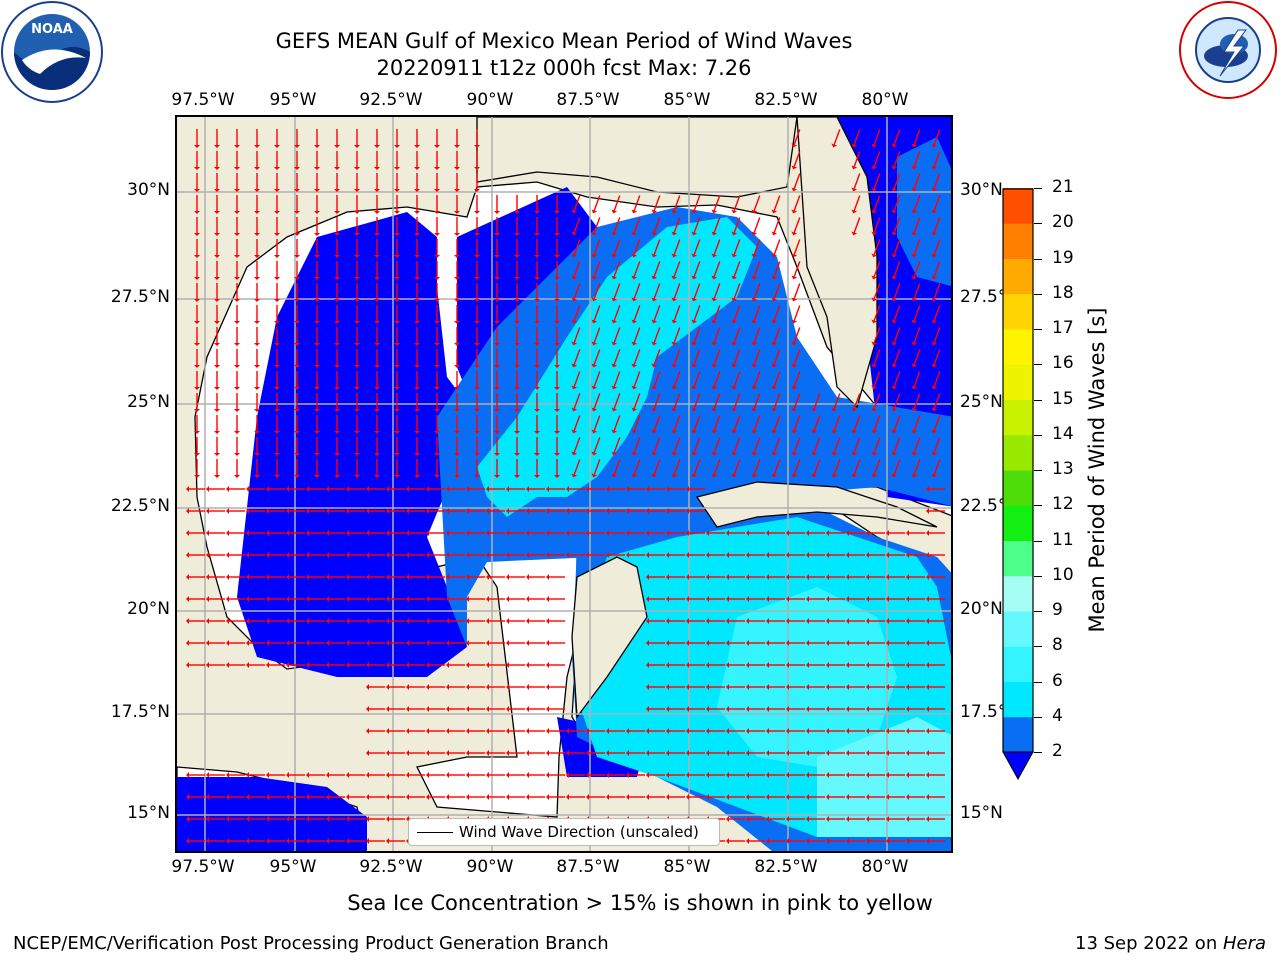 The height and width of the screenshot is (960, 1280). I want to click on footer-date-text: 13 Sep 2022 on, so click(1149, 943).